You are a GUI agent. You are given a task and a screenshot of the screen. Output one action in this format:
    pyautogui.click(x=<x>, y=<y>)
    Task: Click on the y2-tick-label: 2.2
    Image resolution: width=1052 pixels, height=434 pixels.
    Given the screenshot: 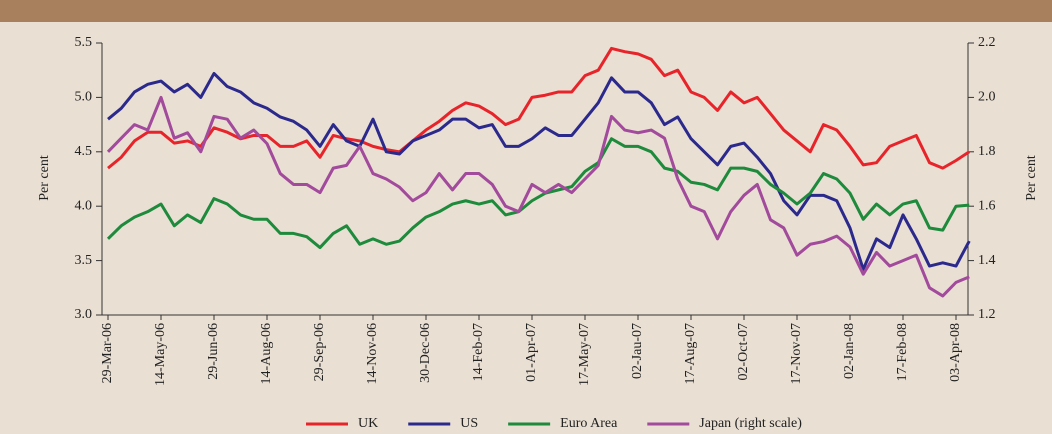 What is the action you would take?
    pyautogui.click(x=987, y=42)
    